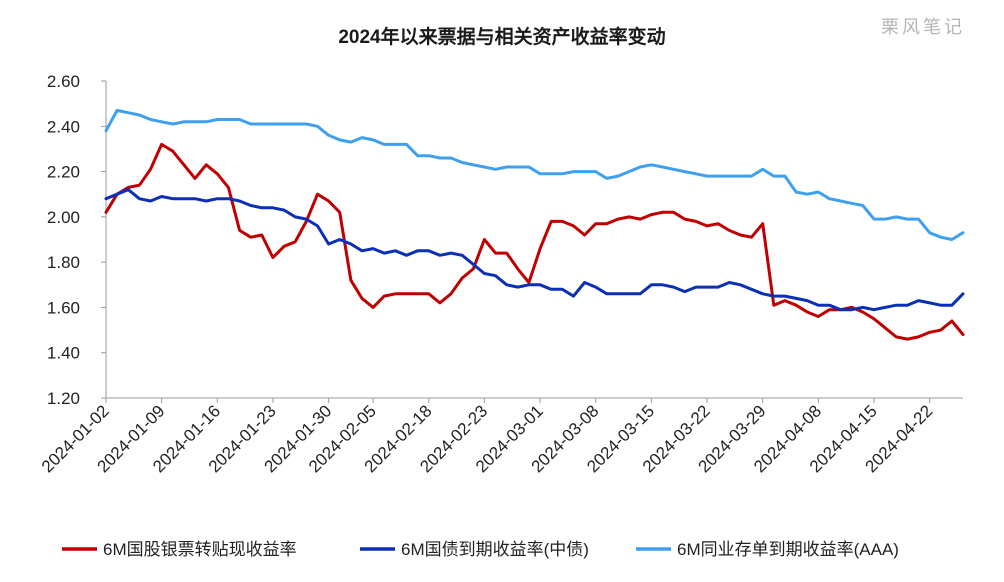  Describe the element at coordinates (63, 172) in the screenshot. I see `y-tick-label: 2.20` at that location.